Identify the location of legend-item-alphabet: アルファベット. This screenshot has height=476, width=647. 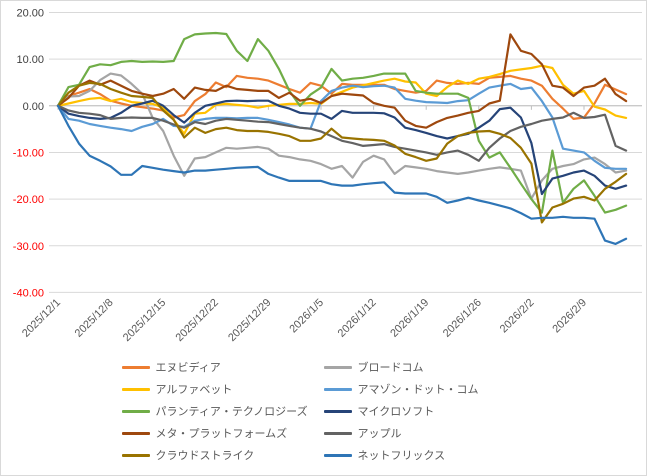
(222, 389).